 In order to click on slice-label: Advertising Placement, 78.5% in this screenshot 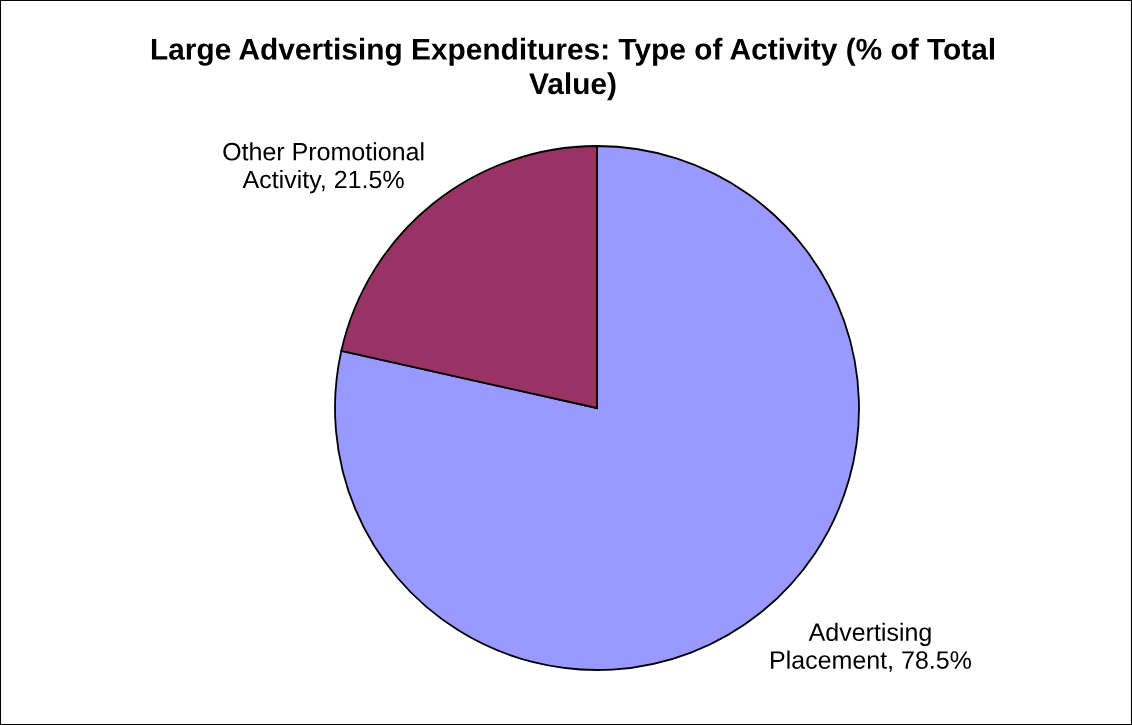, I will do `click(871, 647)`.